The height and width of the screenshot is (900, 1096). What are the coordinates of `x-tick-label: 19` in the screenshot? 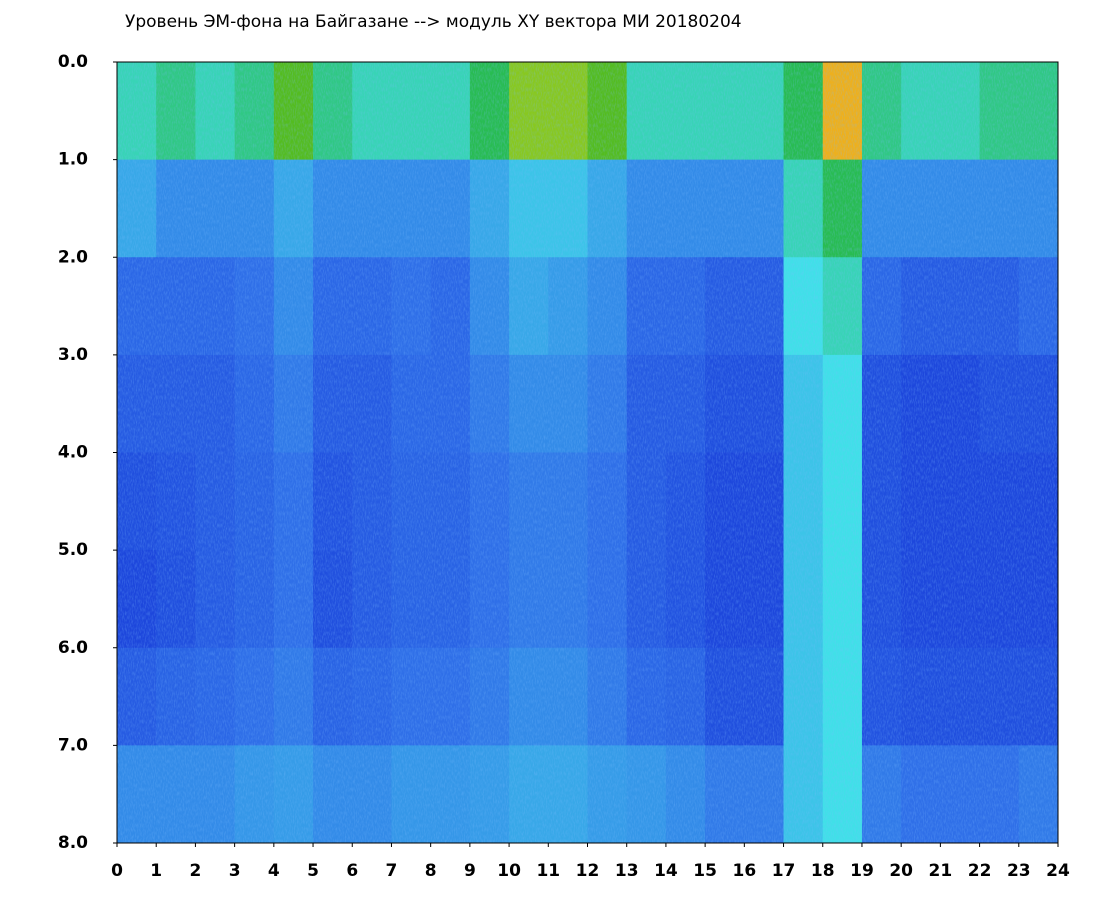 It's located at (862, 871).